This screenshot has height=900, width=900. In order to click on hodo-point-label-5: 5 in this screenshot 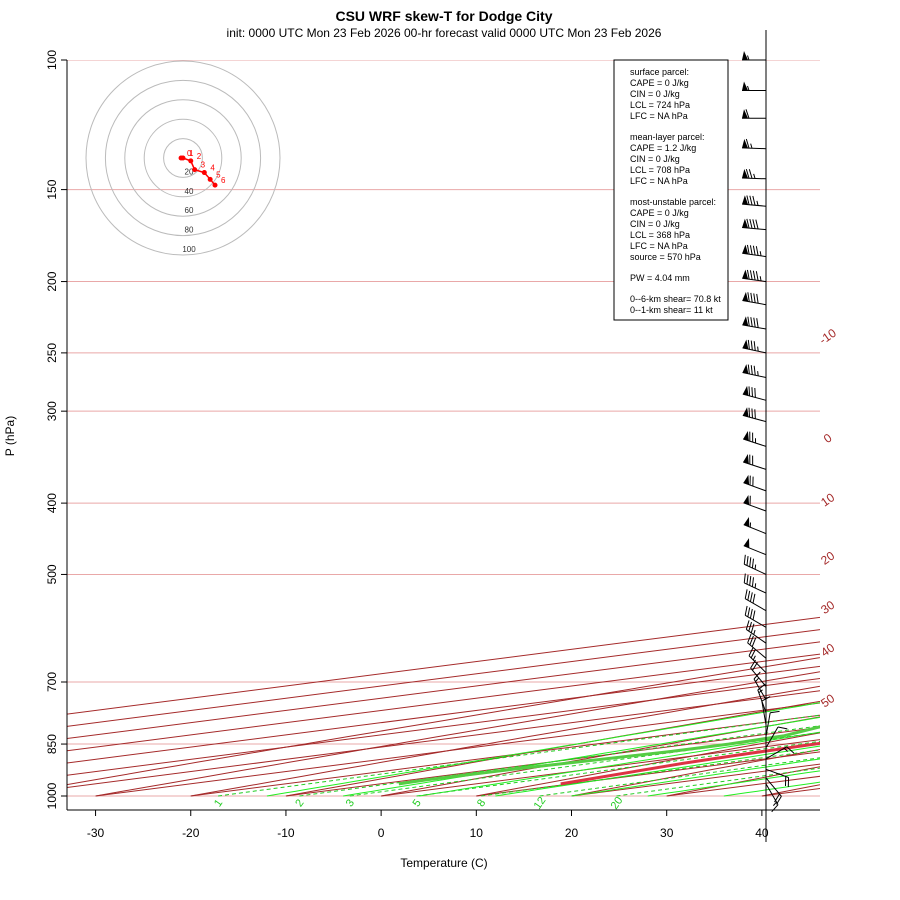, I will do `click(218, 174)`.